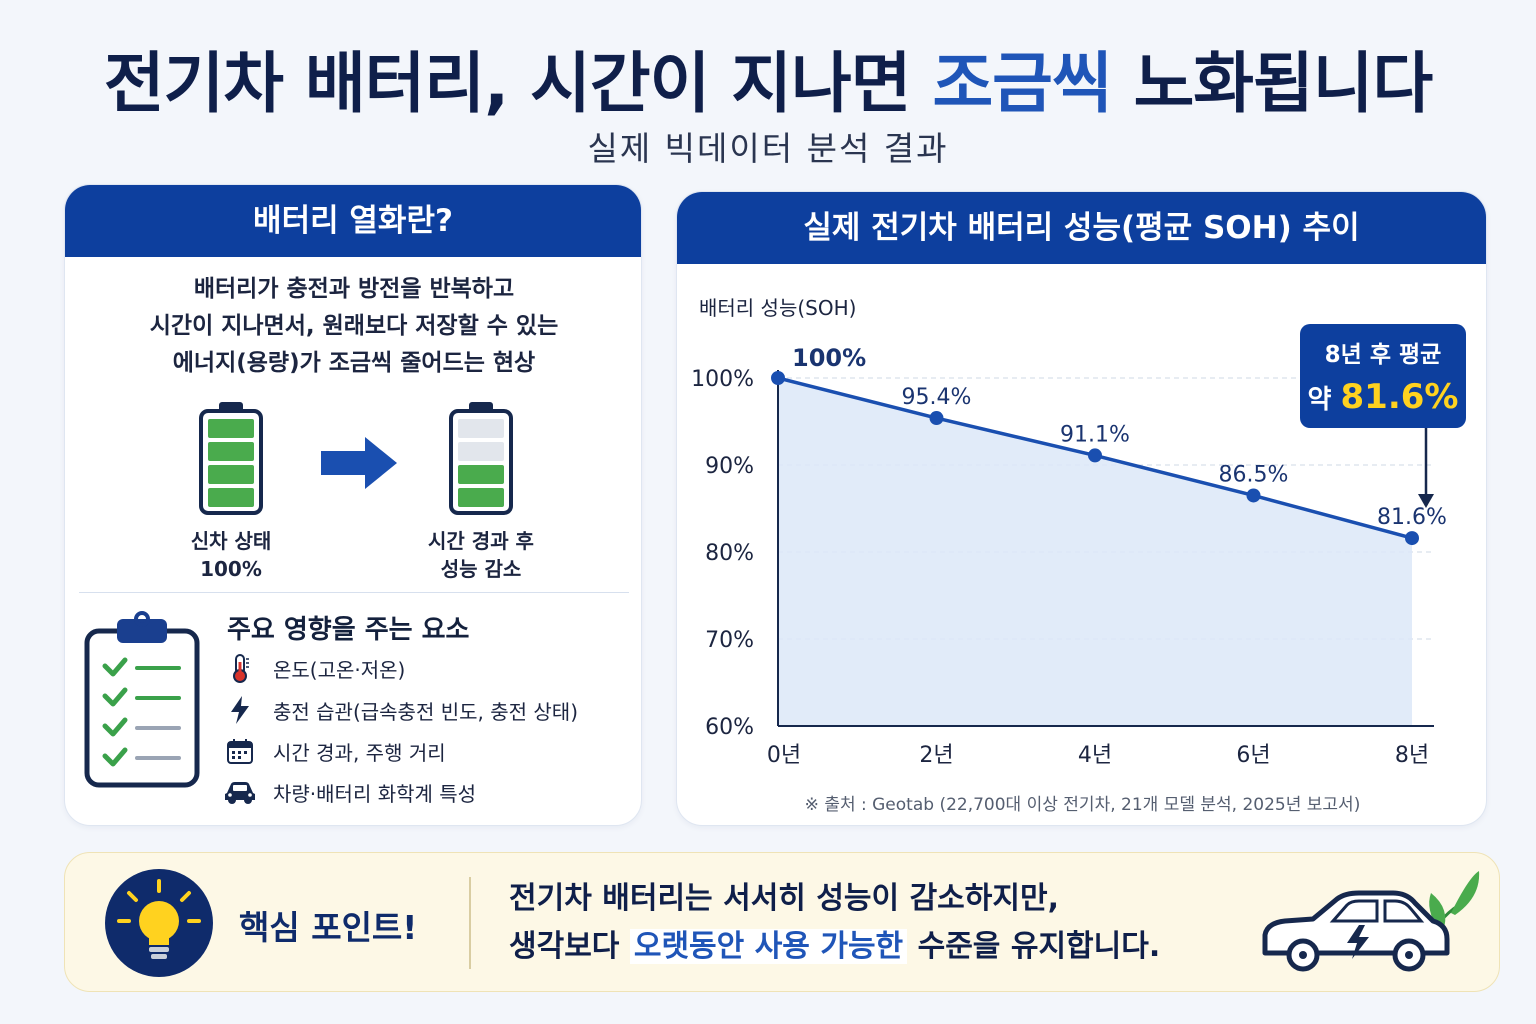 This screenshot has height=1024, width=1536. What do you see at coordinates (729, 466) in the screenshot?
I see `y-tick-label: 90%` at bounding box center [729, 466].